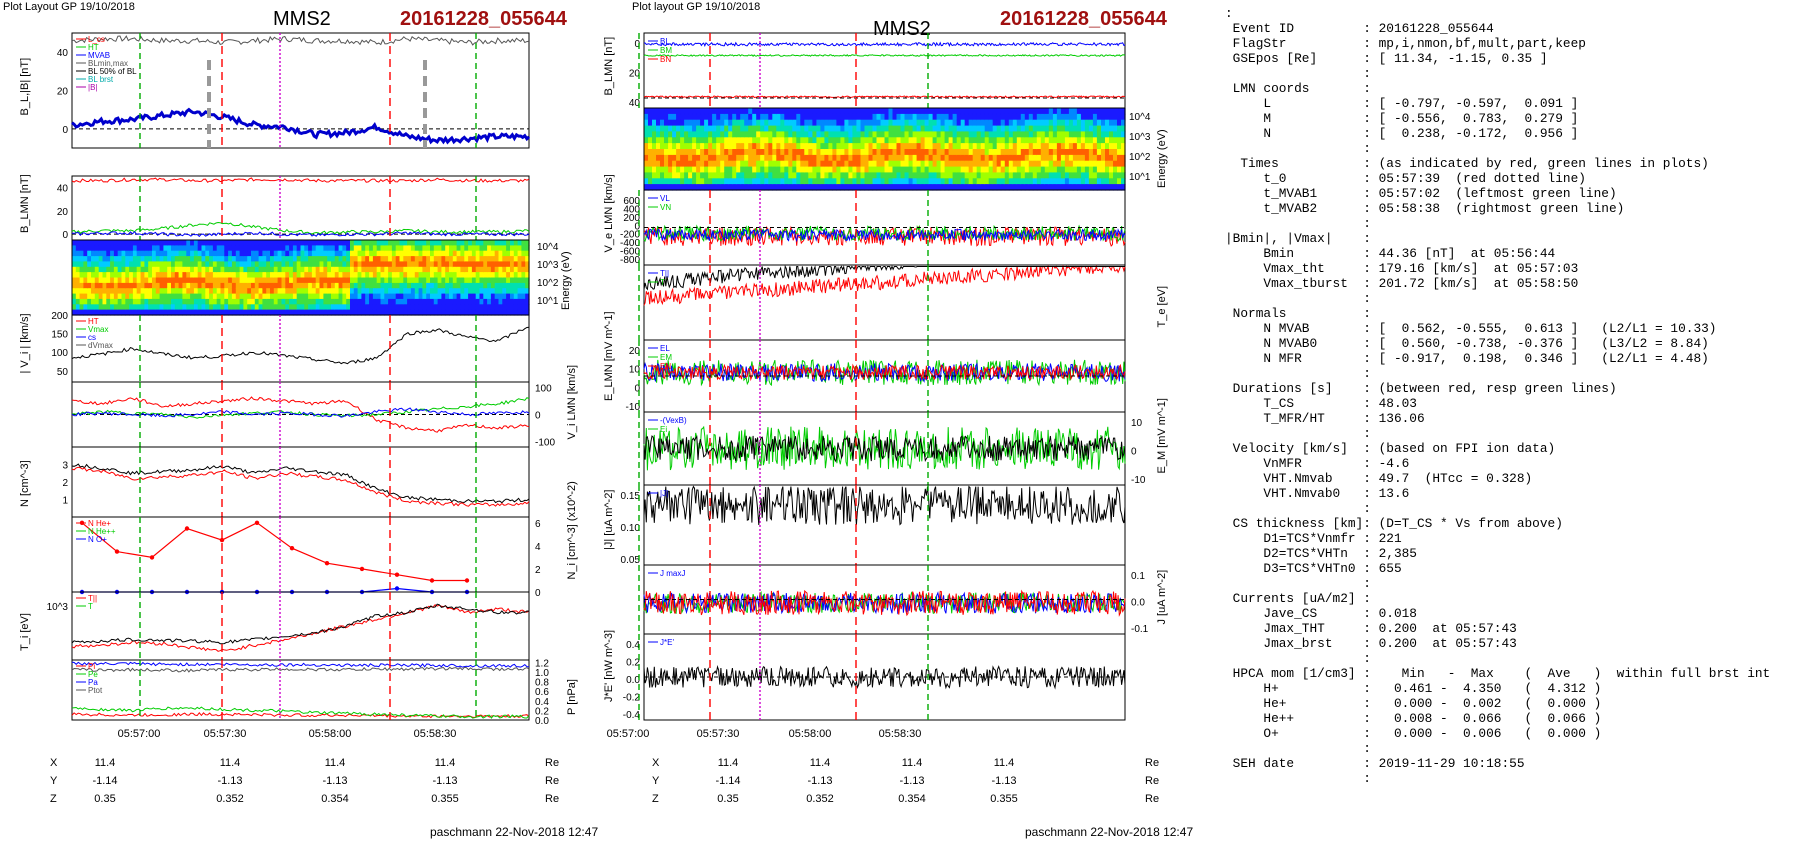 The width and height of the screenshot is (1804, 841). Describe the element at coordinates (98, 329) in the screenshot. I see `legend-entry: Vmax` at that location.